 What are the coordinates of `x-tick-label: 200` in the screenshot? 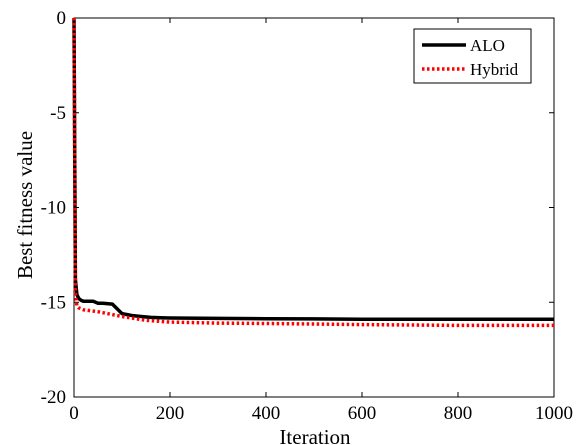 It's located at (170, 413).